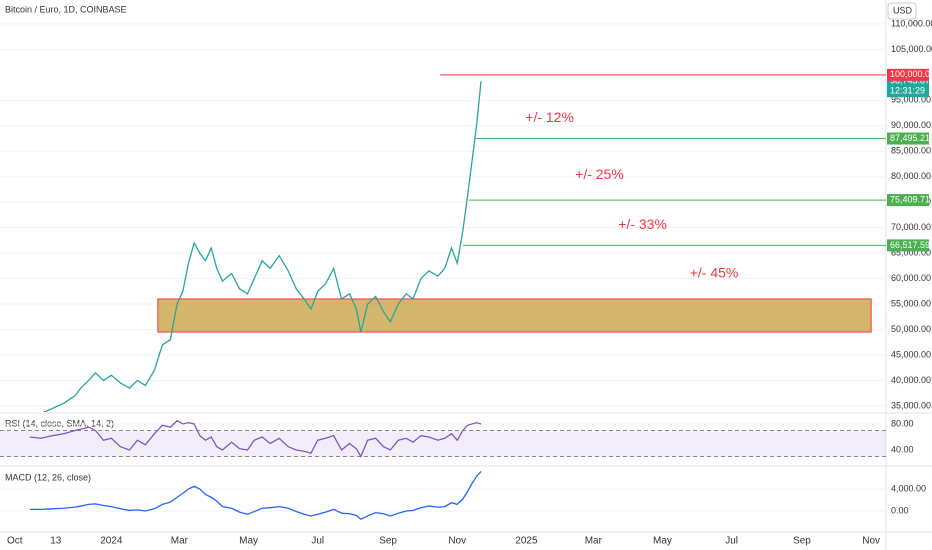 The width and height of the screenshot is (932, 550). Describe the element at coordinates (48, 477) in the screenshot. I see `macd-title: MACD (12, 26, close)` at that location.